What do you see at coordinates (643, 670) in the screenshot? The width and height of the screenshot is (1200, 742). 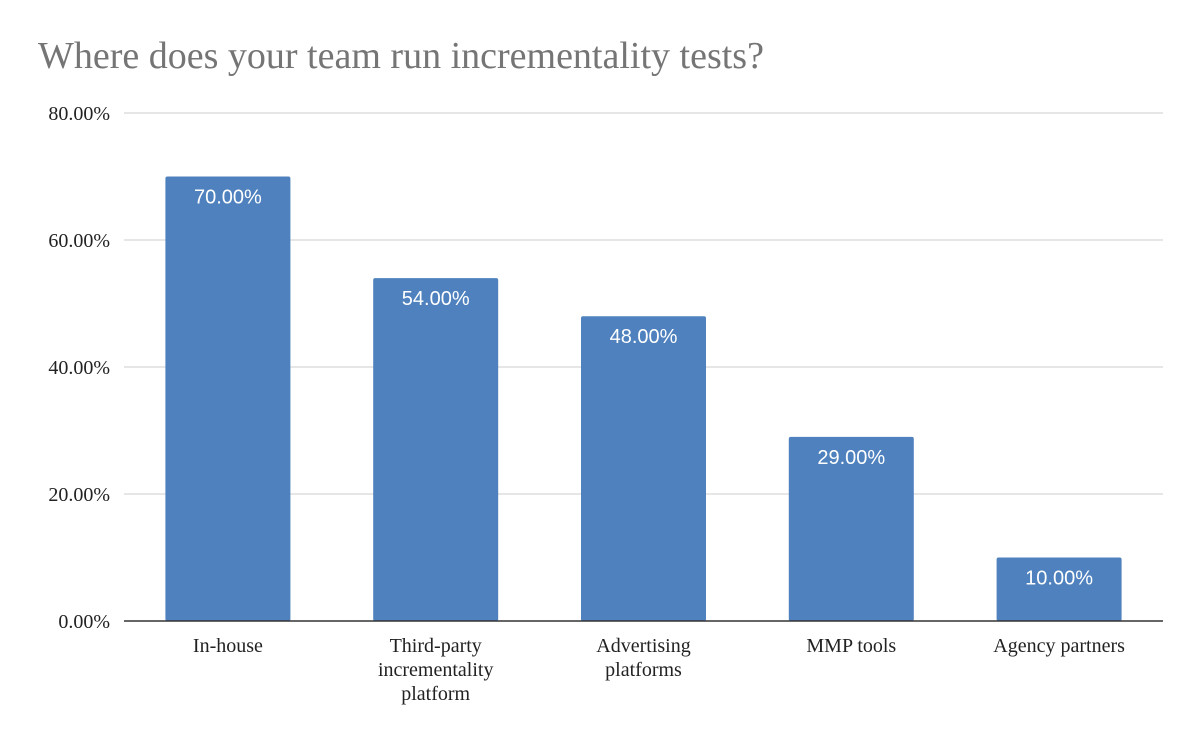 I see `x-category-label-line: platforms` at bounding box center [643, 670].